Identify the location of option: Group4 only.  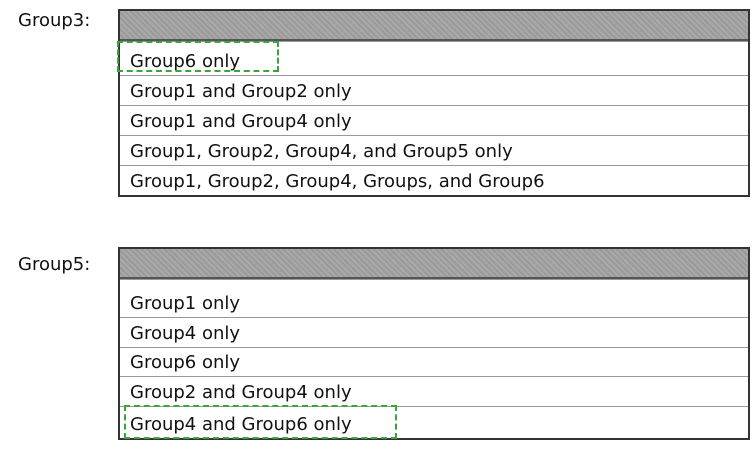
(434, 332).